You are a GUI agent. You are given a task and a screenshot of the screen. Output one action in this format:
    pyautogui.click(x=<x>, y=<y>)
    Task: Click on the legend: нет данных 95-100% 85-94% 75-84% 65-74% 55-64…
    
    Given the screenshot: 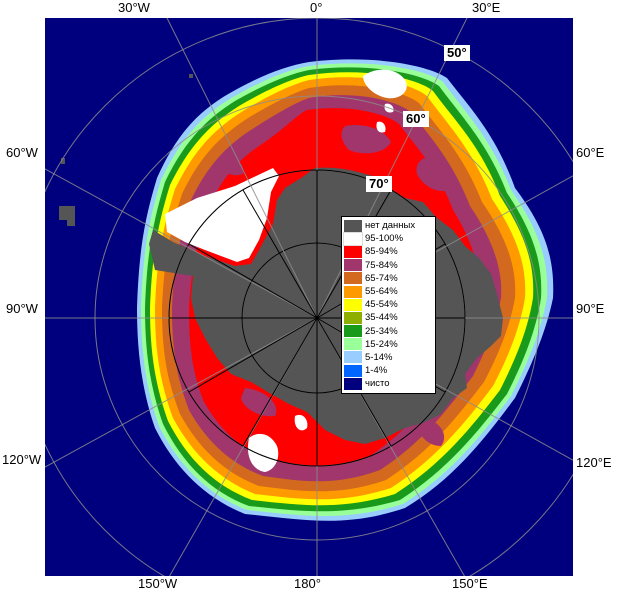 What is the action you would take?
    pyautogui.click(x=388, y=305)
    